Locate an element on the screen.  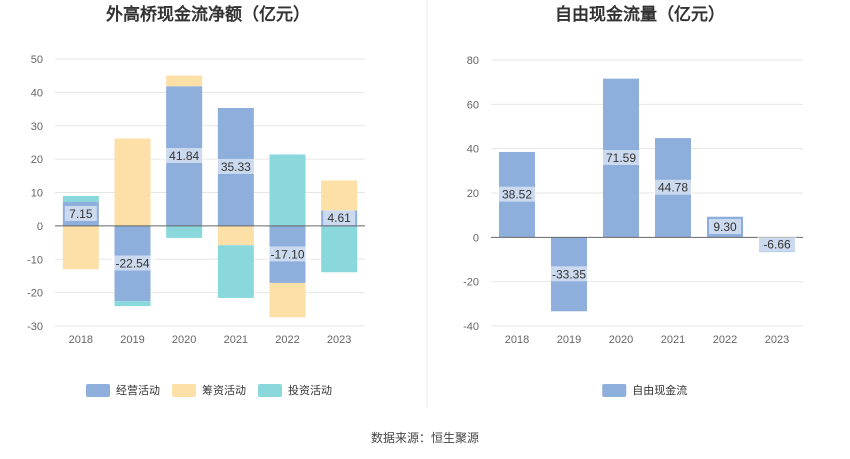
legend-label: 自由现金流 is located at coordinates (659, 390).